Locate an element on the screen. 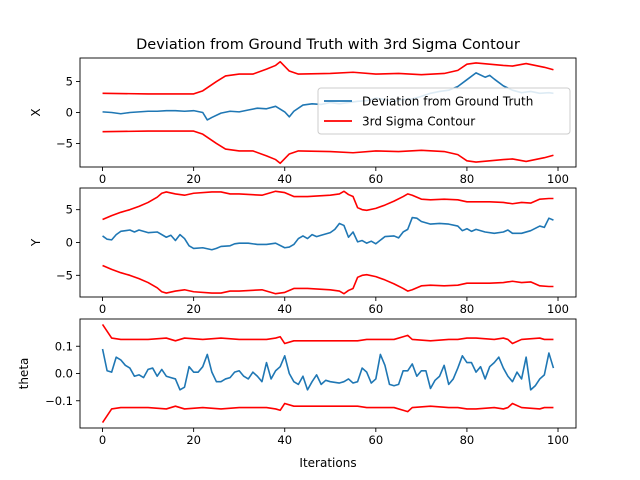  theta-y-tick-label: −0.1 is located at coordinates (59, 401).